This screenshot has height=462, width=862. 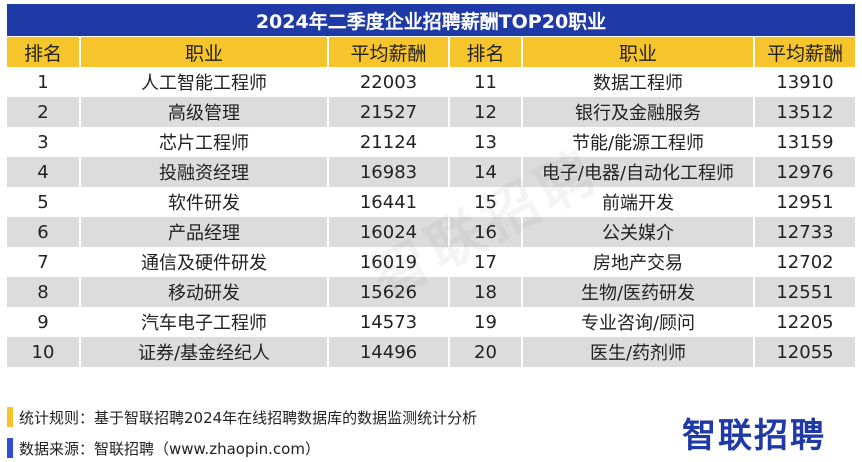 I want to click on table-row: 5 软件研发 16441 15 前端开发 12951, so click(x=431, y=202).